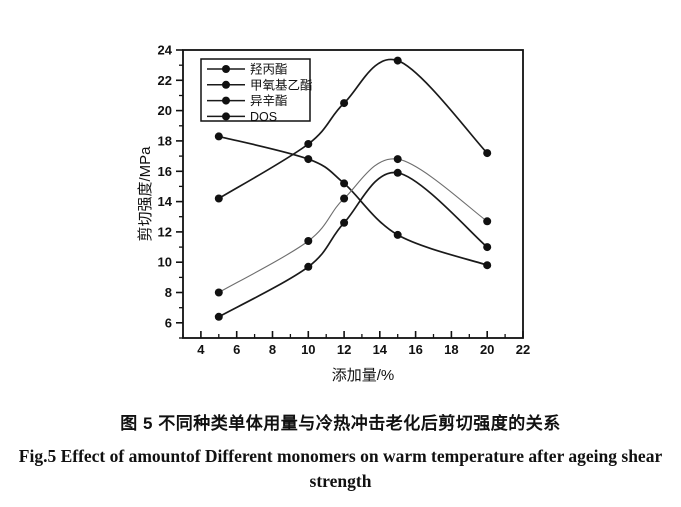 This screenshot has height=507, width=681. Describe the element at coordinates (165, 171) in the screenshot. I see `y-tick-label: 16` at that location.